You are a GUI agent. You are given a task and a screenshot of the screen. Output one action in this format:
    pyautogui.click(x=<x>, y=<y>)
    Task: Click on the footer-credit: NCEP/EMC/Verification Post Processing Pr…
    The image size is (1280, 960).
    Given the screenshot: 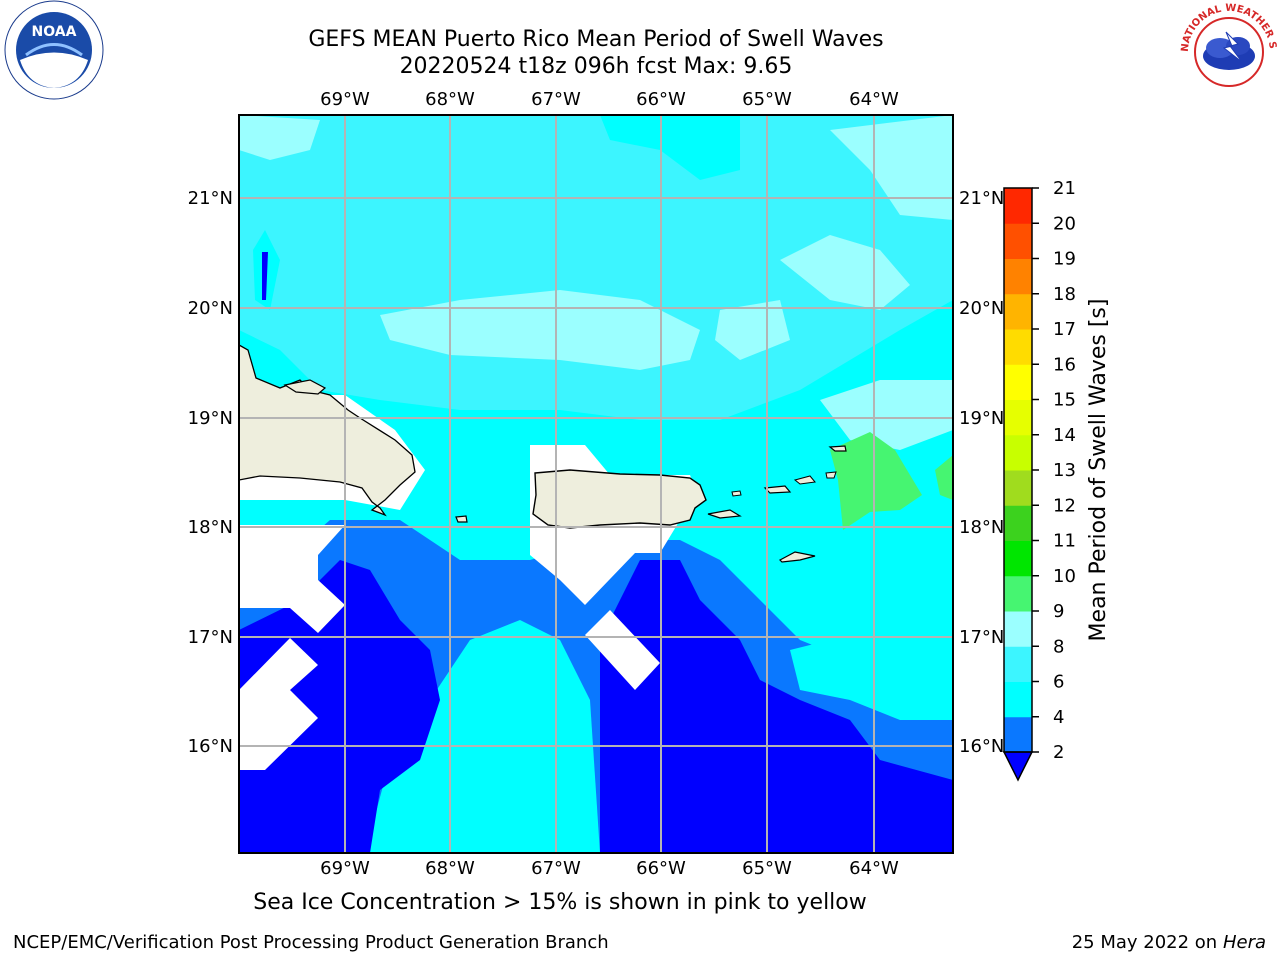 What is the action you would take?
    pyautogui.click(x=311, y=942)
    